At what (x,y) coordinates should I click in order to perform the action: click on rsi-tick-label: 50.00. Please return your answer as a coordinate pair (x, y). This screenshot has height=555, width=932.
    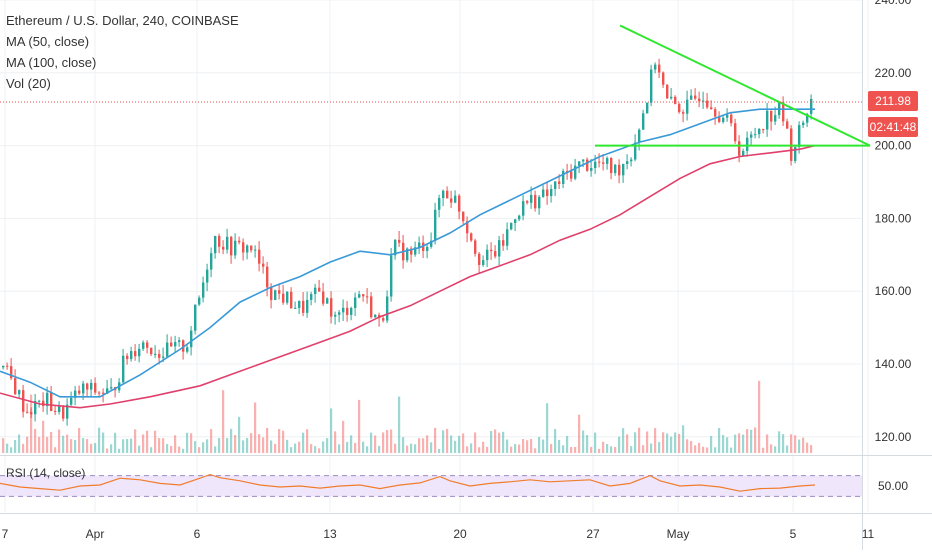
    Looking at the image, I should click on (893, 486).